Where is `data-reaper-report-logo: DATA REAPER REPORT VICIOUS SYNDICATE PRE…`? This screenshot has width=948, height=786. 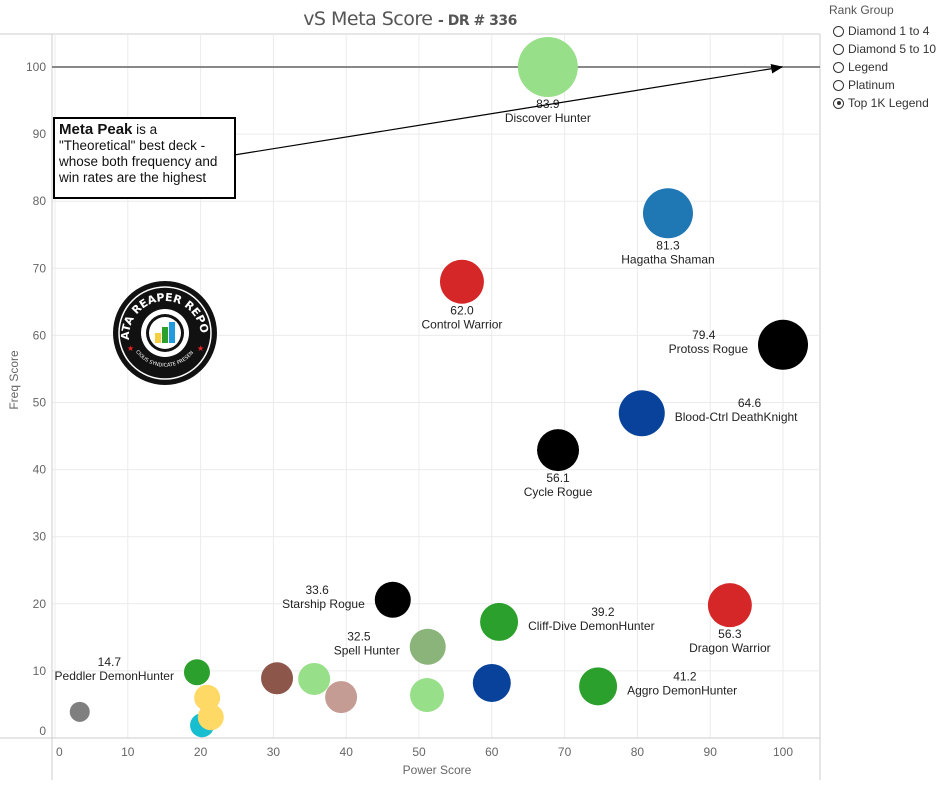
data-reaper-report-logo: DATA REAPER REPORT VICIOUS SYNDICATE PRE… is located at coordinates (164, 333).